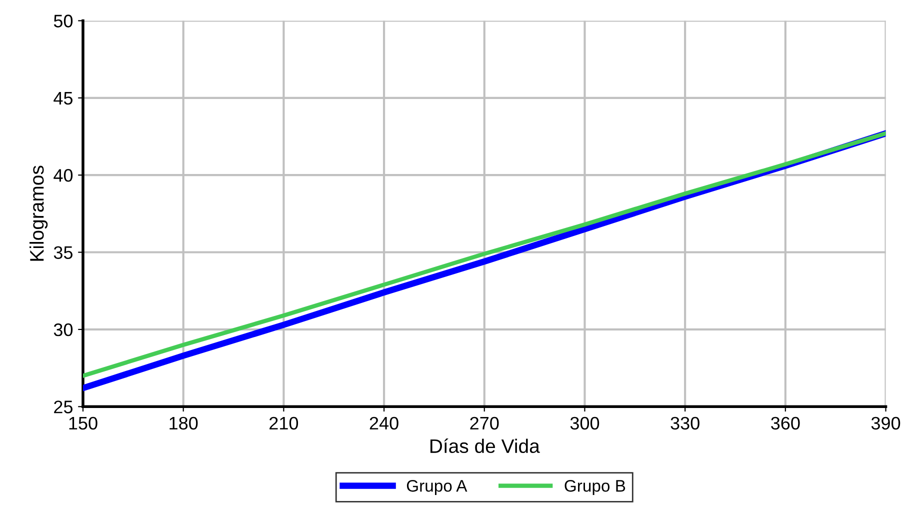  What do you see at coordinates (83, 423) in the screenshot?
I see `x-tick-label: 150` at bounding box center [83, 423].